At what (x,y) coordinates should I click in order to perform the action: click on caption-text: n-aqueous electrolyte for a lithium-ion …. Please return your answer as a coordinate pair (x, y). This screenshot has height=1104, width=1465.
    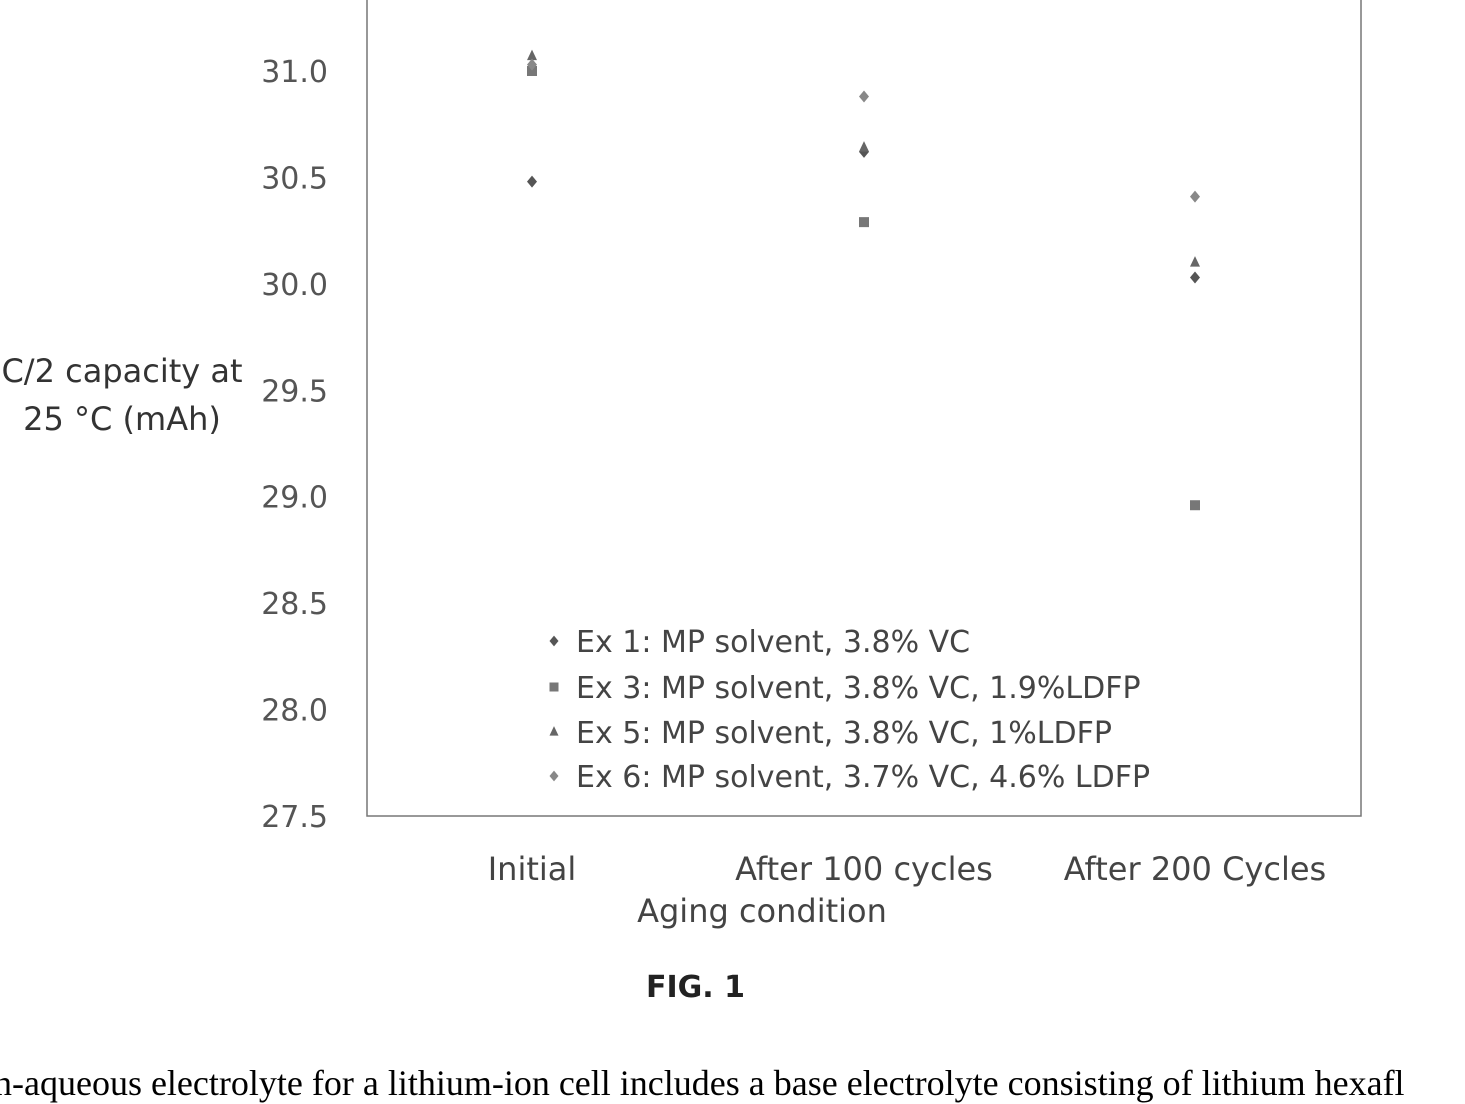
    Looking at the image, I should click on (702, 1083).